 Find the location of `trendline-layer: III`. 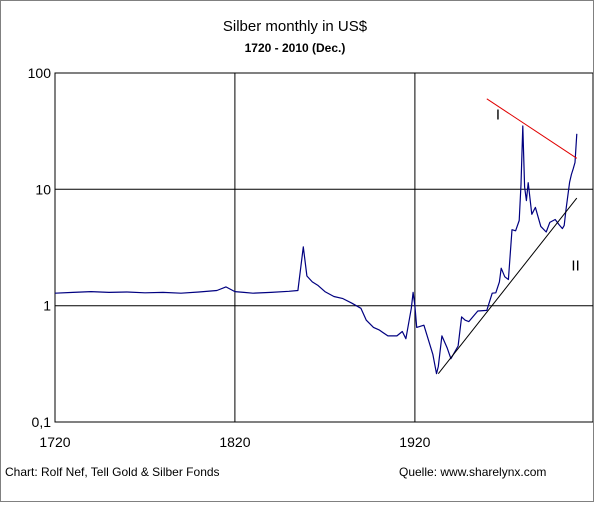

trendline-layer: III is located at coordinates (508, 236).